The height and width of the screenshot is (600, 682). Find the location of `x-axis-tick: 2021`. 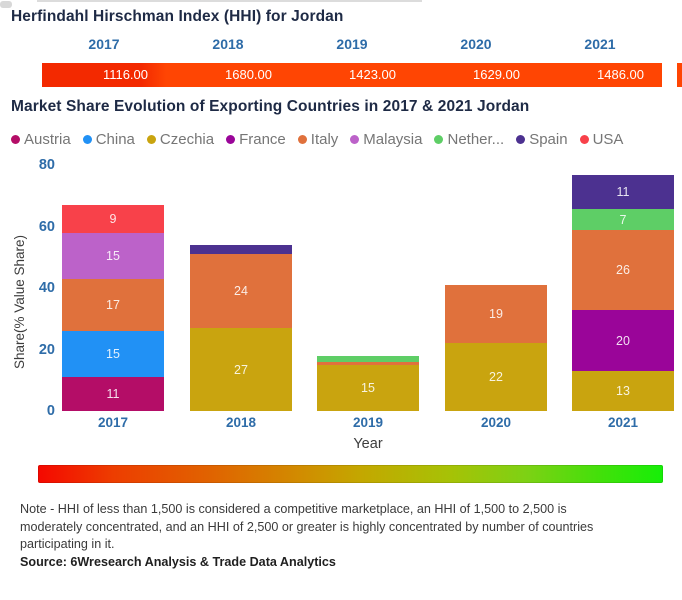

x-axis-tick: 2021 is located at coordinates (623, 422).